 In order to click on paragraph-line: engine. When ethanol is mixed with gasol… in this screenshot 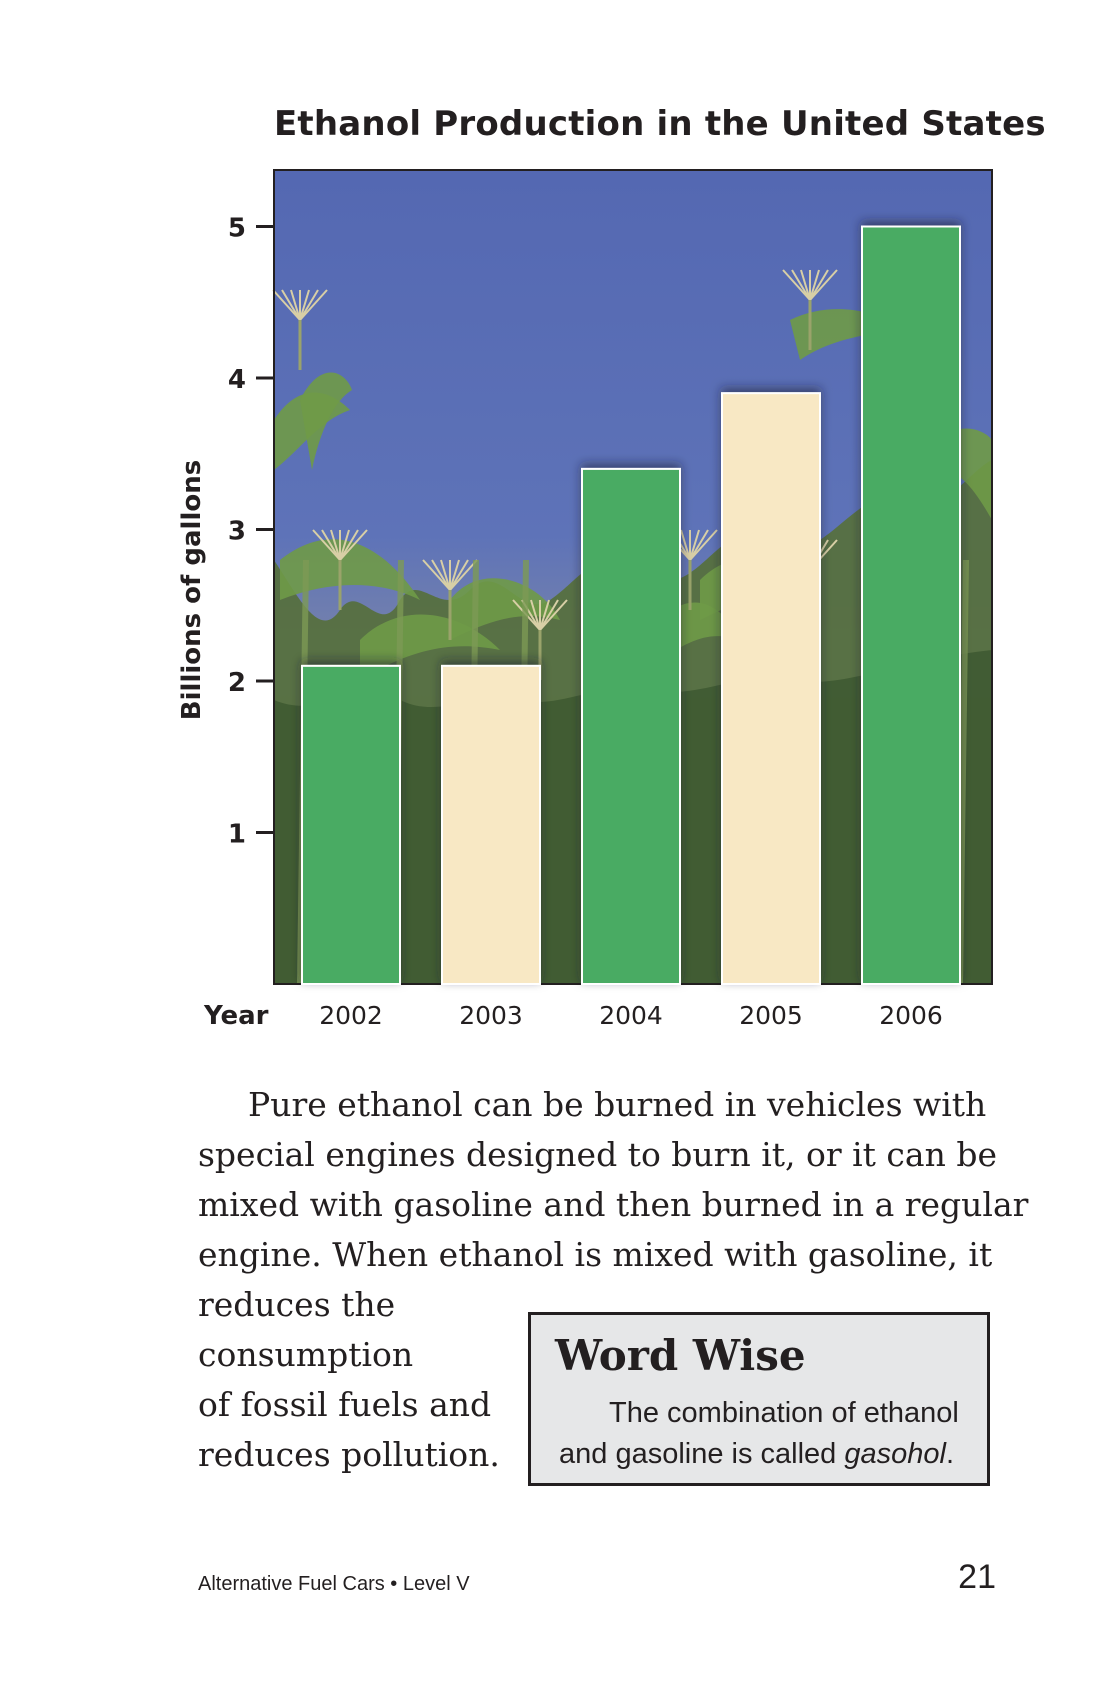, I will do `click(595, 1254)`.